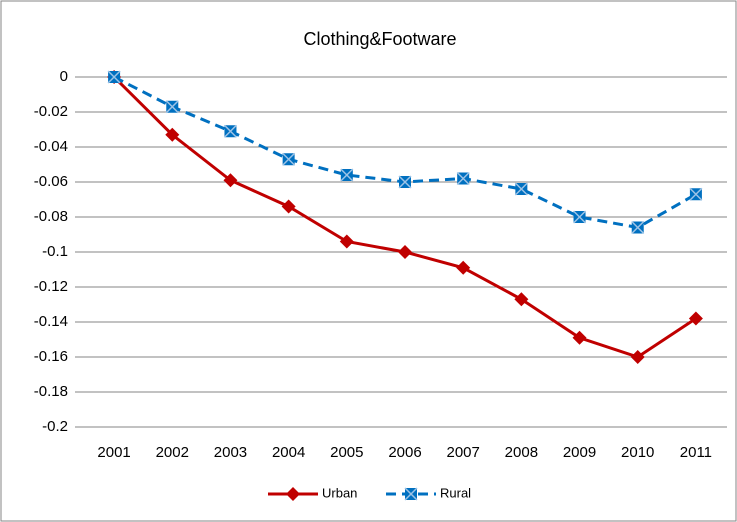 This screenshot has width=737, height=522. Describe the element at coordinates (51, 286) in the screenshot. I see `y-tick-label: -0.12` at that location.